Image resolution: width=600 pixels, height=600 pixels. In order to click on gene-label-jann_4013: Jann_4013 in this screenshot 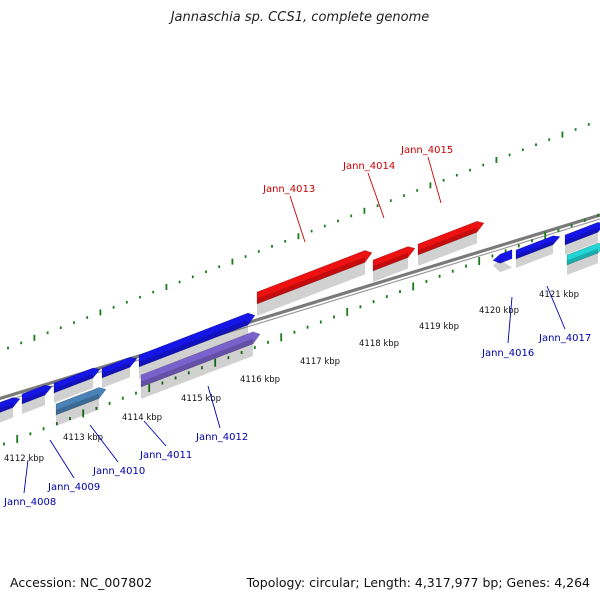, I will do `click(288, 189)`.